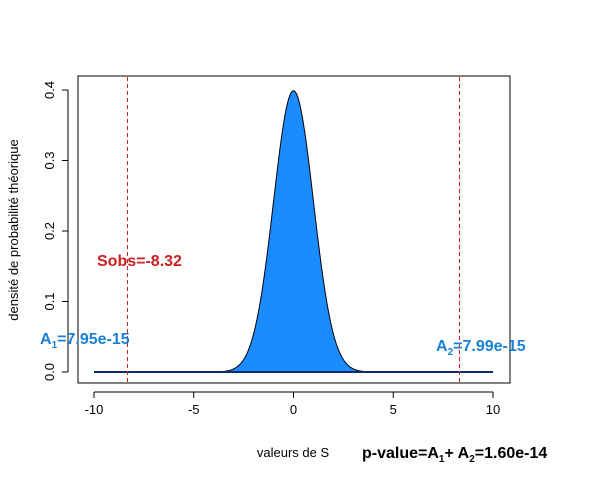 The width and height of the screenshot is (593, 481). What do you see at coordinates (55, 345) in the screenshot?
I see `a1-sub: 1` at bounding box center [55, 345].